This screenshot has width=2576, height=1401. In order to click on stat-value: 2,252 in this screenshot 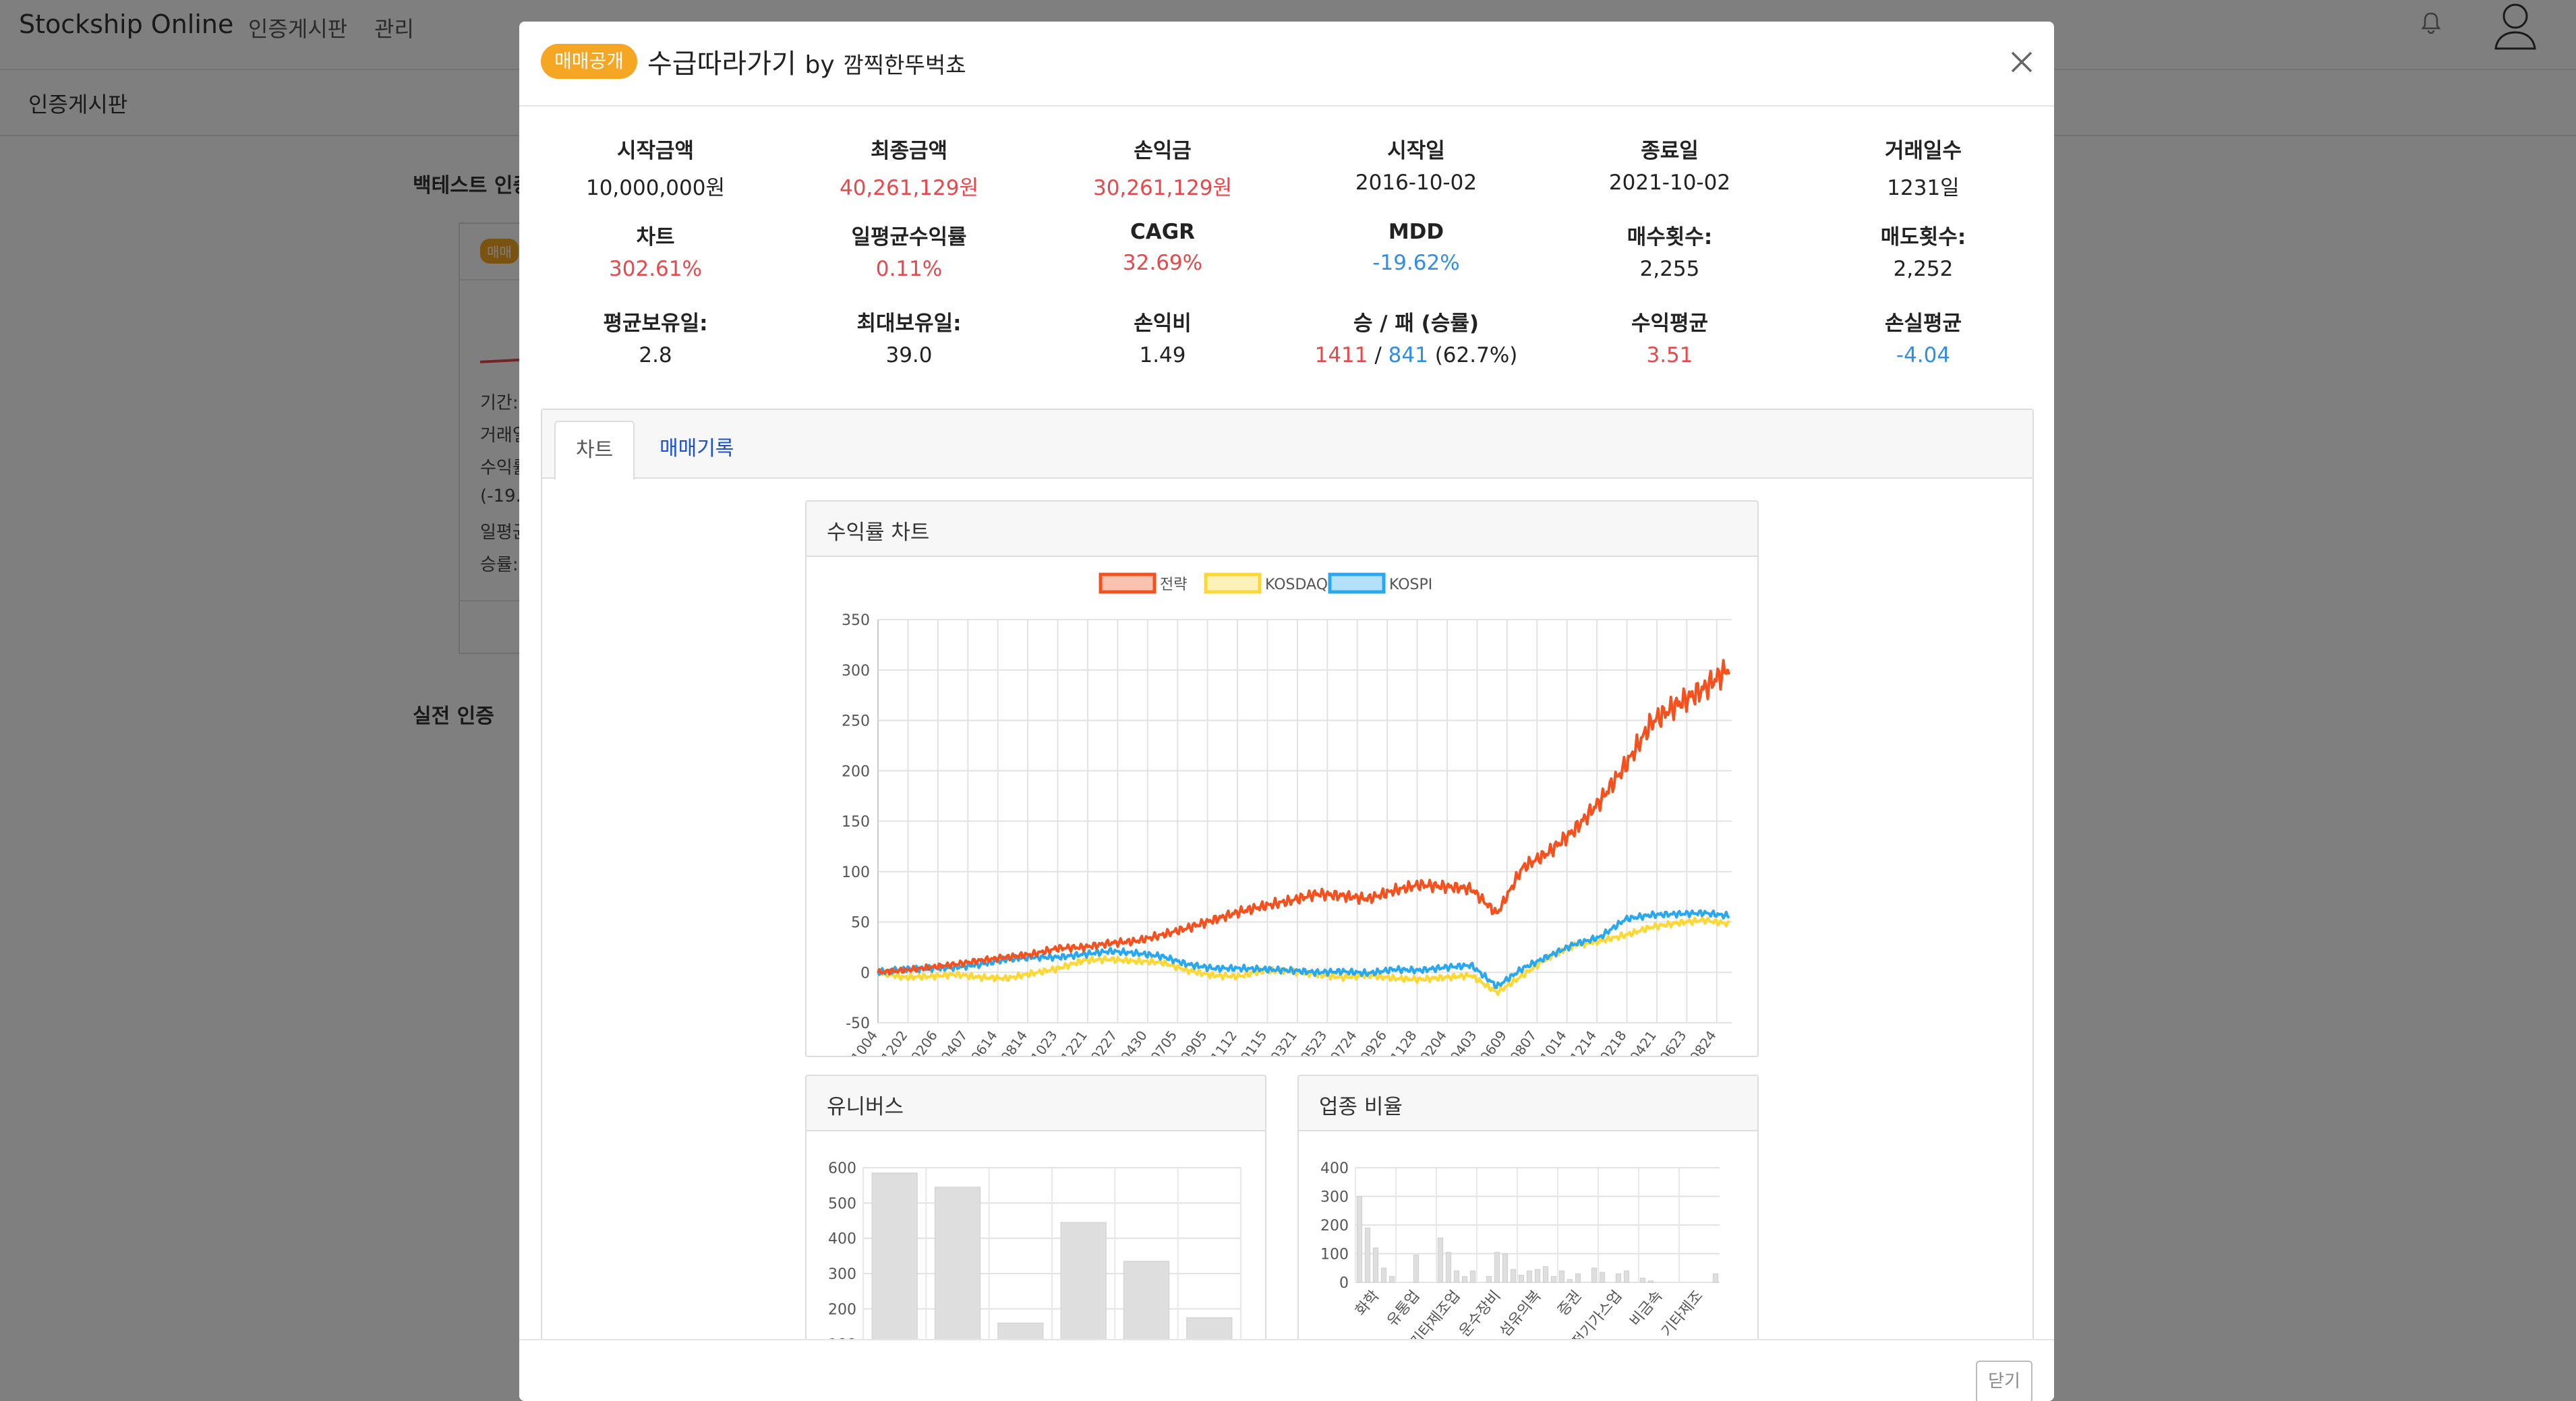, I will do `click(1923, 269)`.